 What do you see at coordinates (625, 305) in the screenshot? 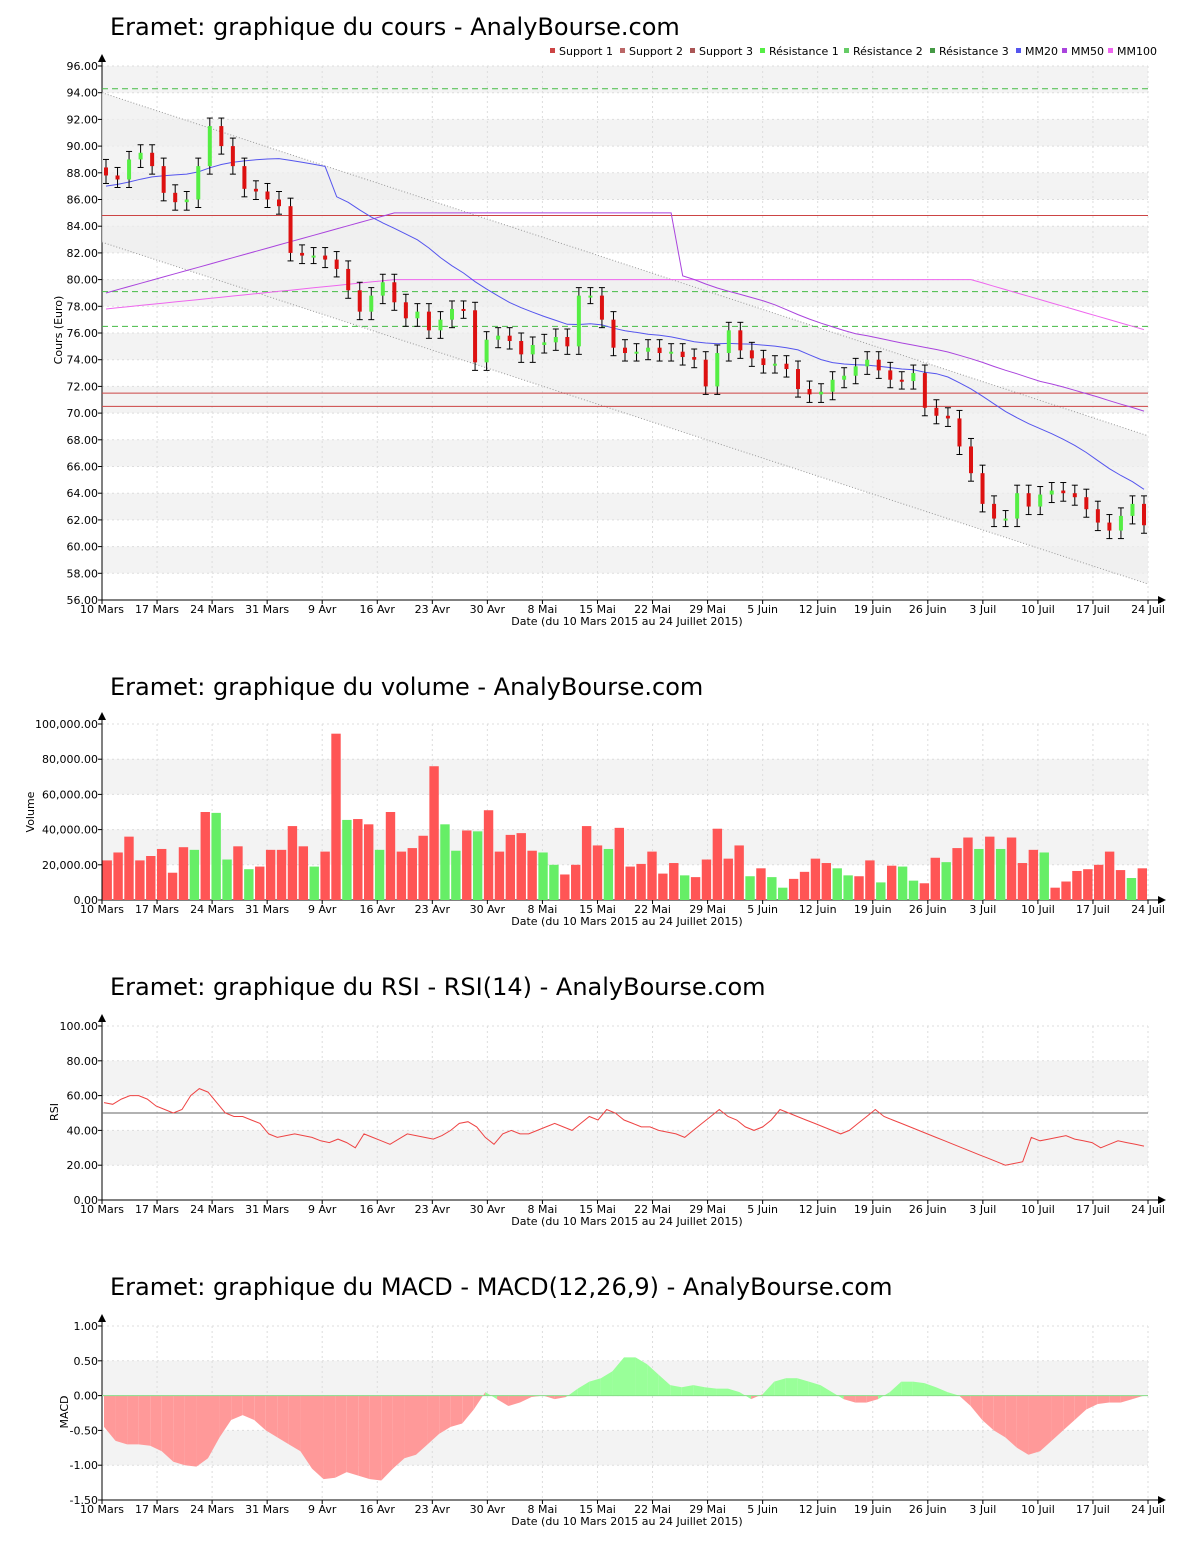
I see `mm100-line` at bounding box center [625, 305].